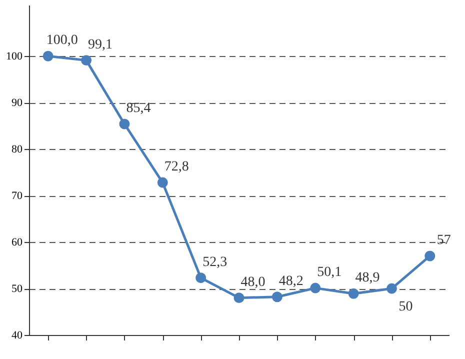 This screenshot has height=359, width=465. Describe the element at coordinates (253, 282) in the screenshot. I see `data-label: 48,0` at that location.